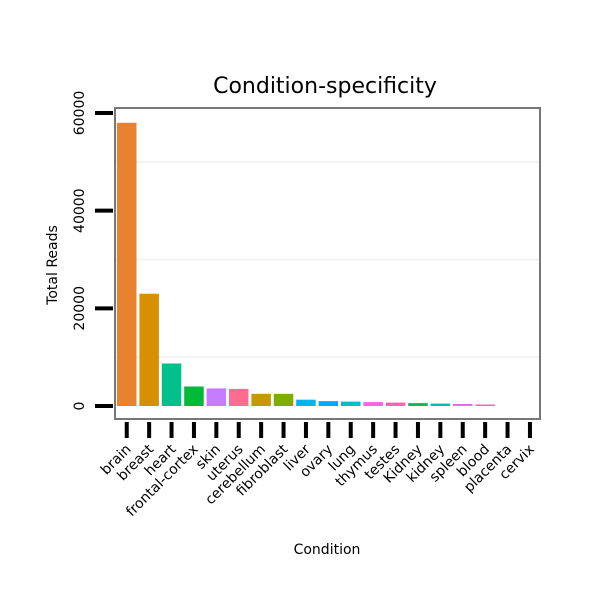  Describe the element at coordinates (351, 403) in the screenshot. I see `bar-lung` at that location.